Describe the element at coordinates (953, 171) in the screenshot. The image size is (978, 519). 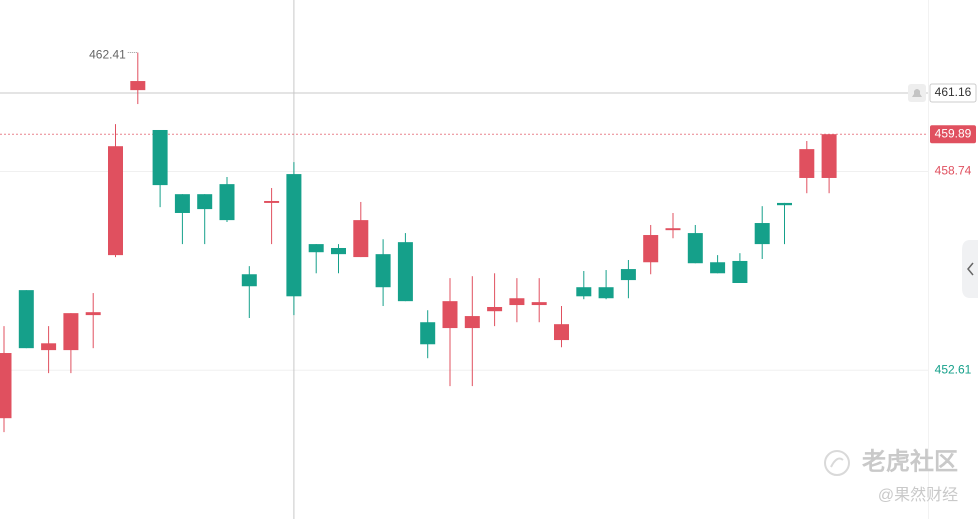
I see `y-tick-label: 458.74` at that location.